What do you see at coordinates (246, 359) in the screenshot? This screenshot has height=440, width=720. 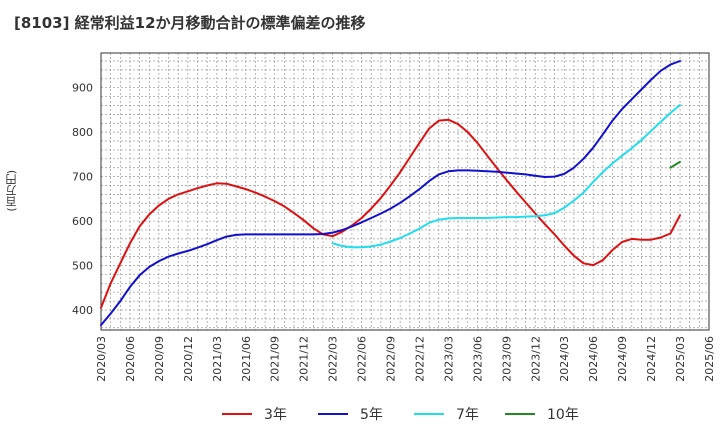 I see `x-tick-label: 2021/06` at bounding box center [246, 359].